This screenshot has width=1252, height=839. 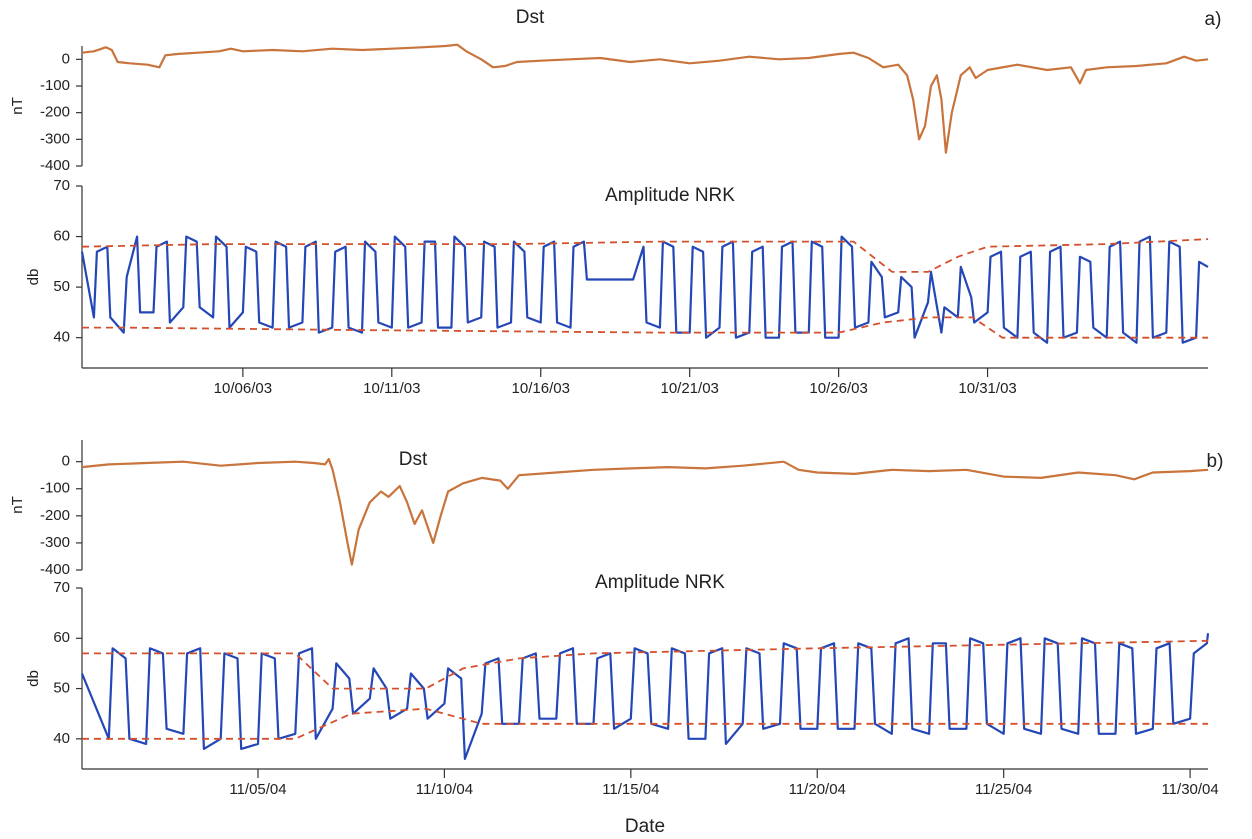 I want to click on x-tick-label: 10/26/03, so click(x=838, y=388).